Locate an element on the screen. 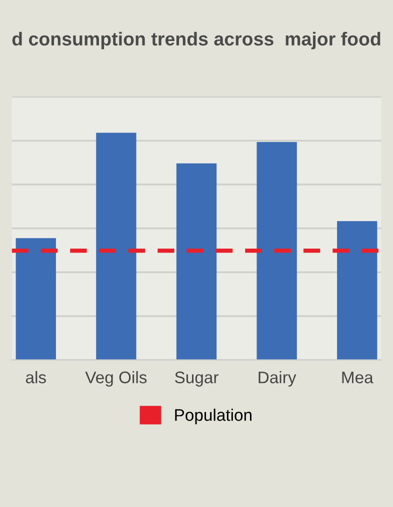 This screenshot has height=507, width=393. x-tick-label: Mea is located at coordinates (358, 378).